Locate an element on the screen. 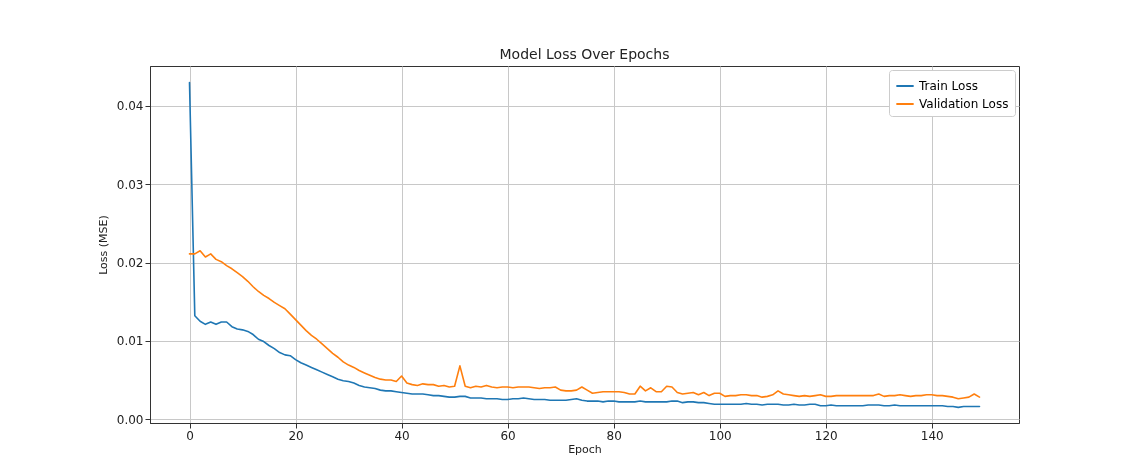 Image resolution: width=1126 pixels, height=464 pixels. y-tick-label: 0.00 is located at coordinates (130, 419).